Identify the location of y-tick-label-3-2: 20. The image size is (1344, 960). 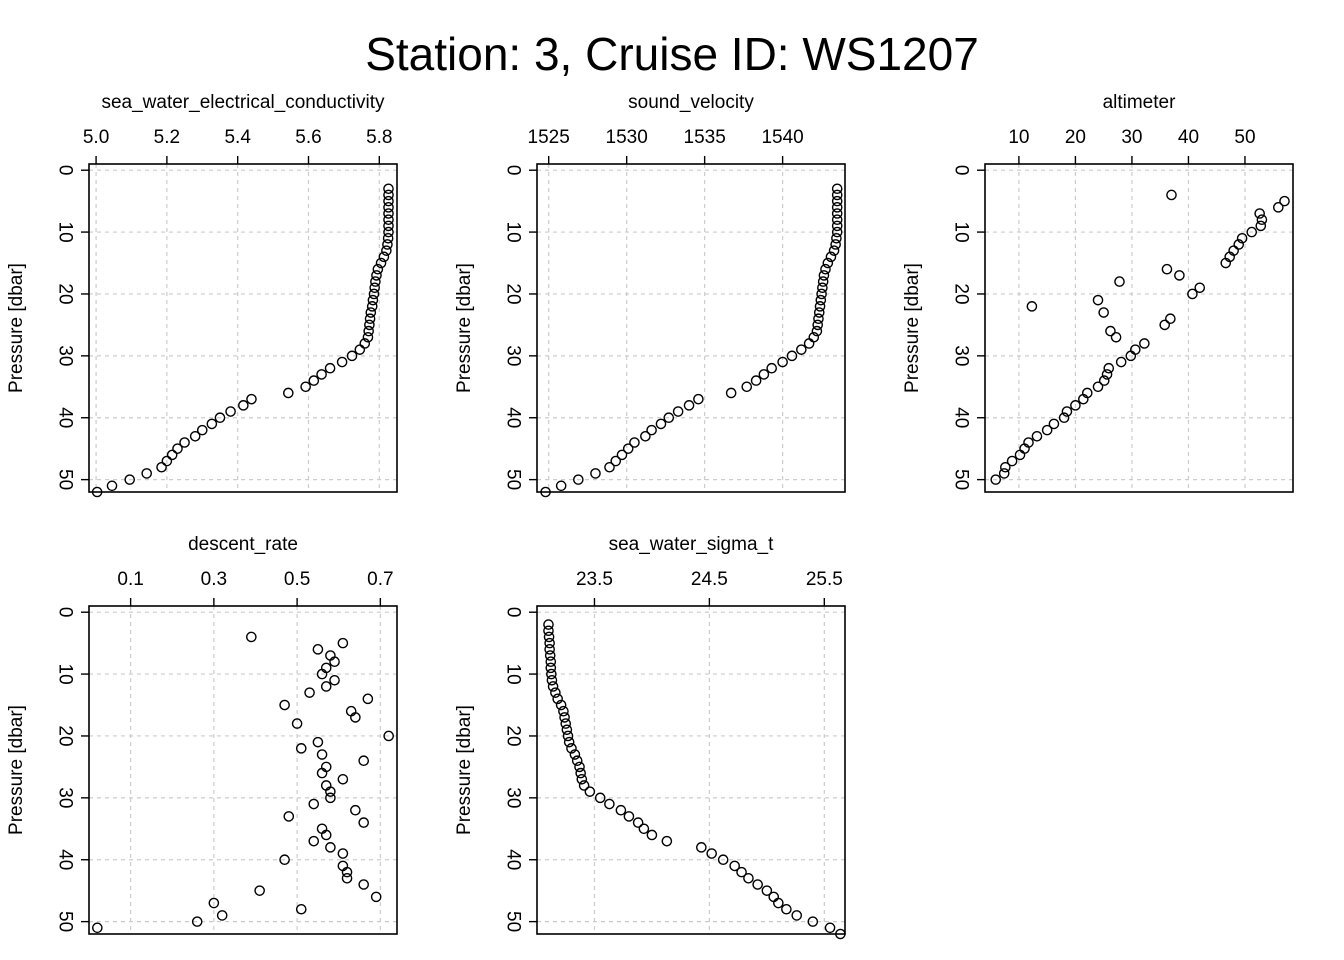
(961, 293).